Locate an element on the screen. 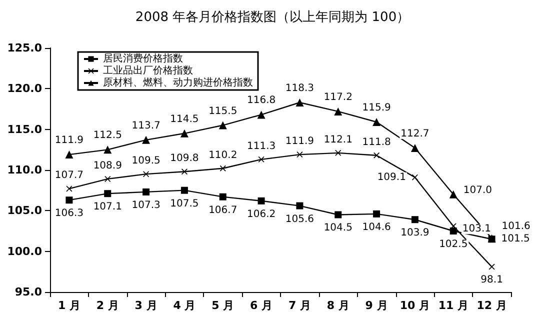  data-label: 115.5 is located at coordinates (223, 111).